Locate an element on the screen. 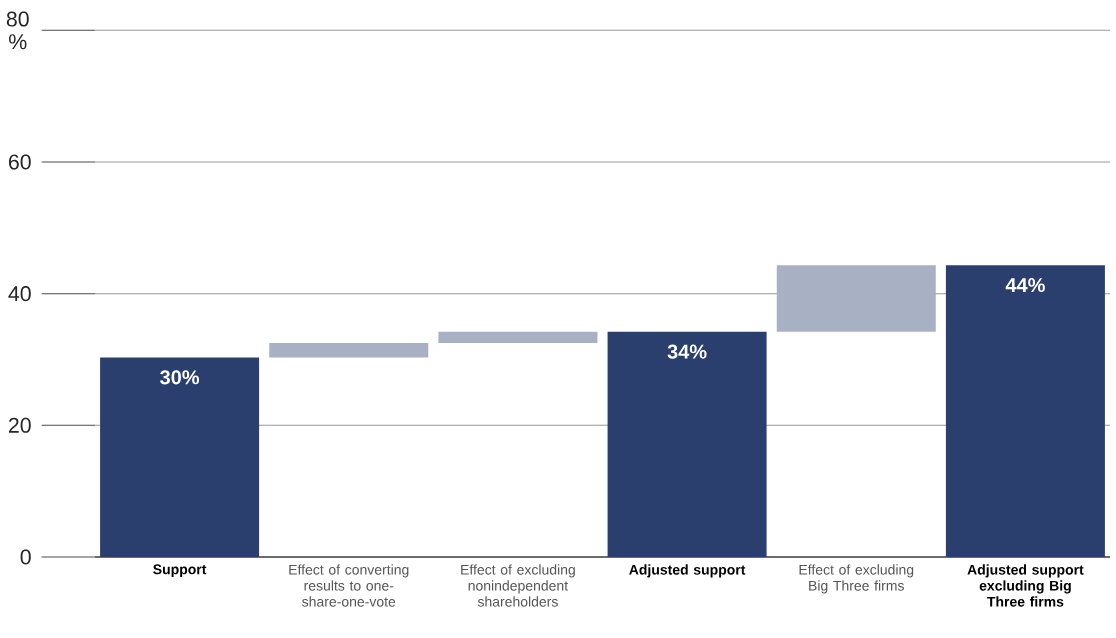  x-tick-label: Effect of excluding nonindependent shareholders is located at coordinates (518, 585).